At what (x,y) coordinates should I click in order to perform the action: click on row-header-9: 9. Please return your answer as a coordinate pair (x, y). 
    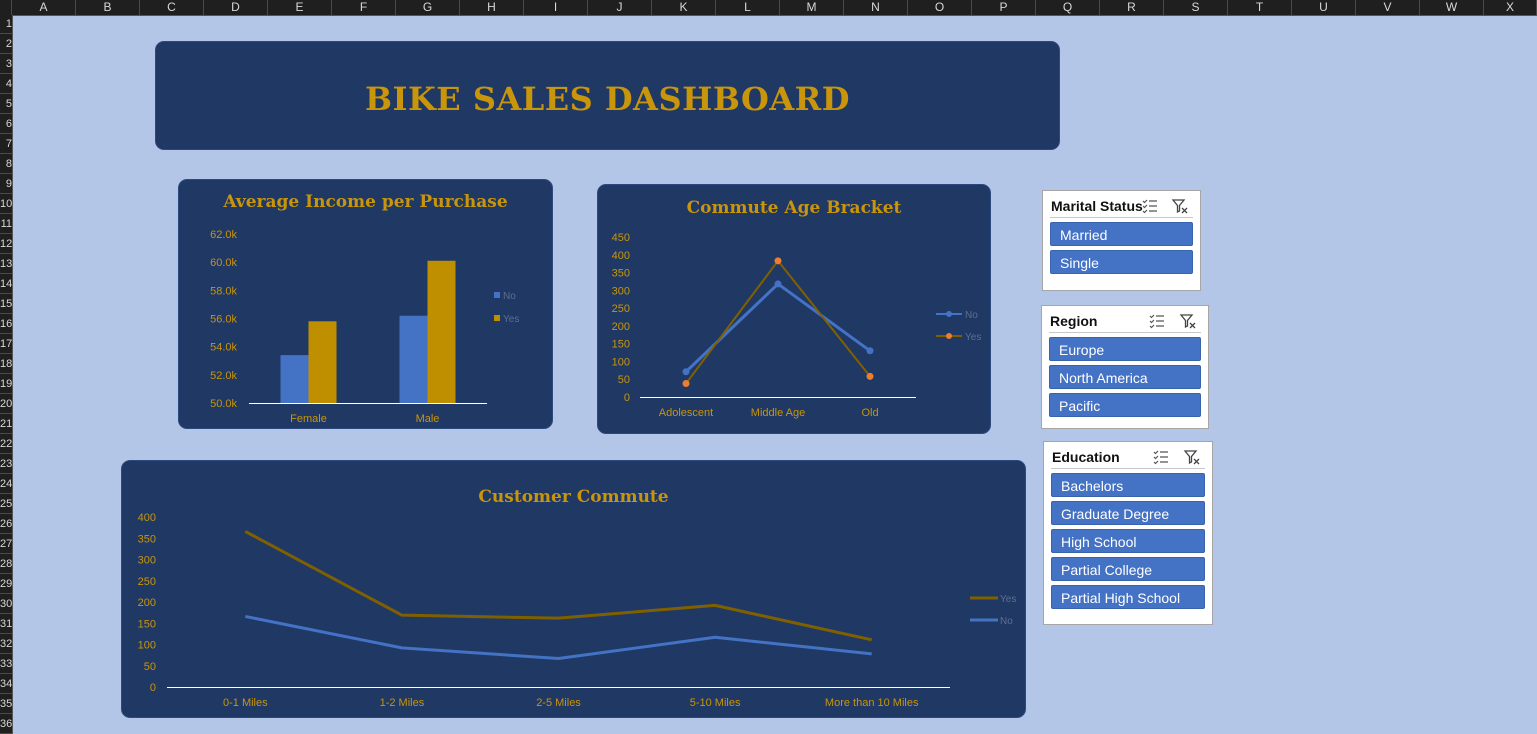
    Looking at the image, I should click on (6, 184).